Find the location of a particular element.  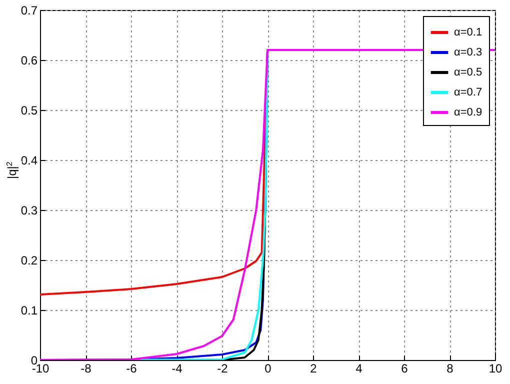

x-tick-label: -6 is located at coordinates (132, 369).